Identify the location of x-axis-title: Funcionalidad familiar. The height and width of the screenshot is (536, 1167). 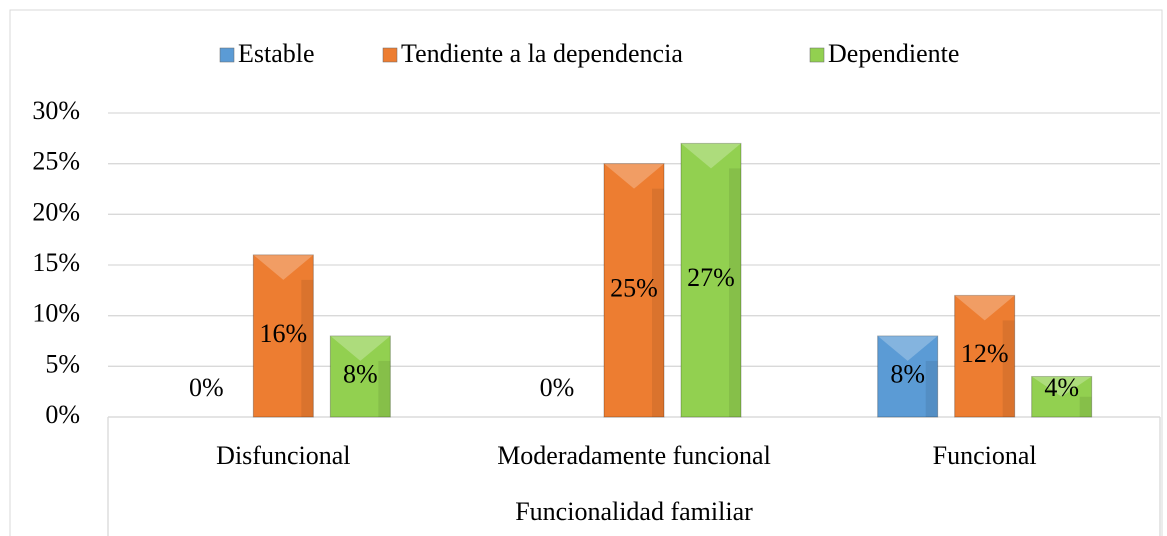
(634, 511).